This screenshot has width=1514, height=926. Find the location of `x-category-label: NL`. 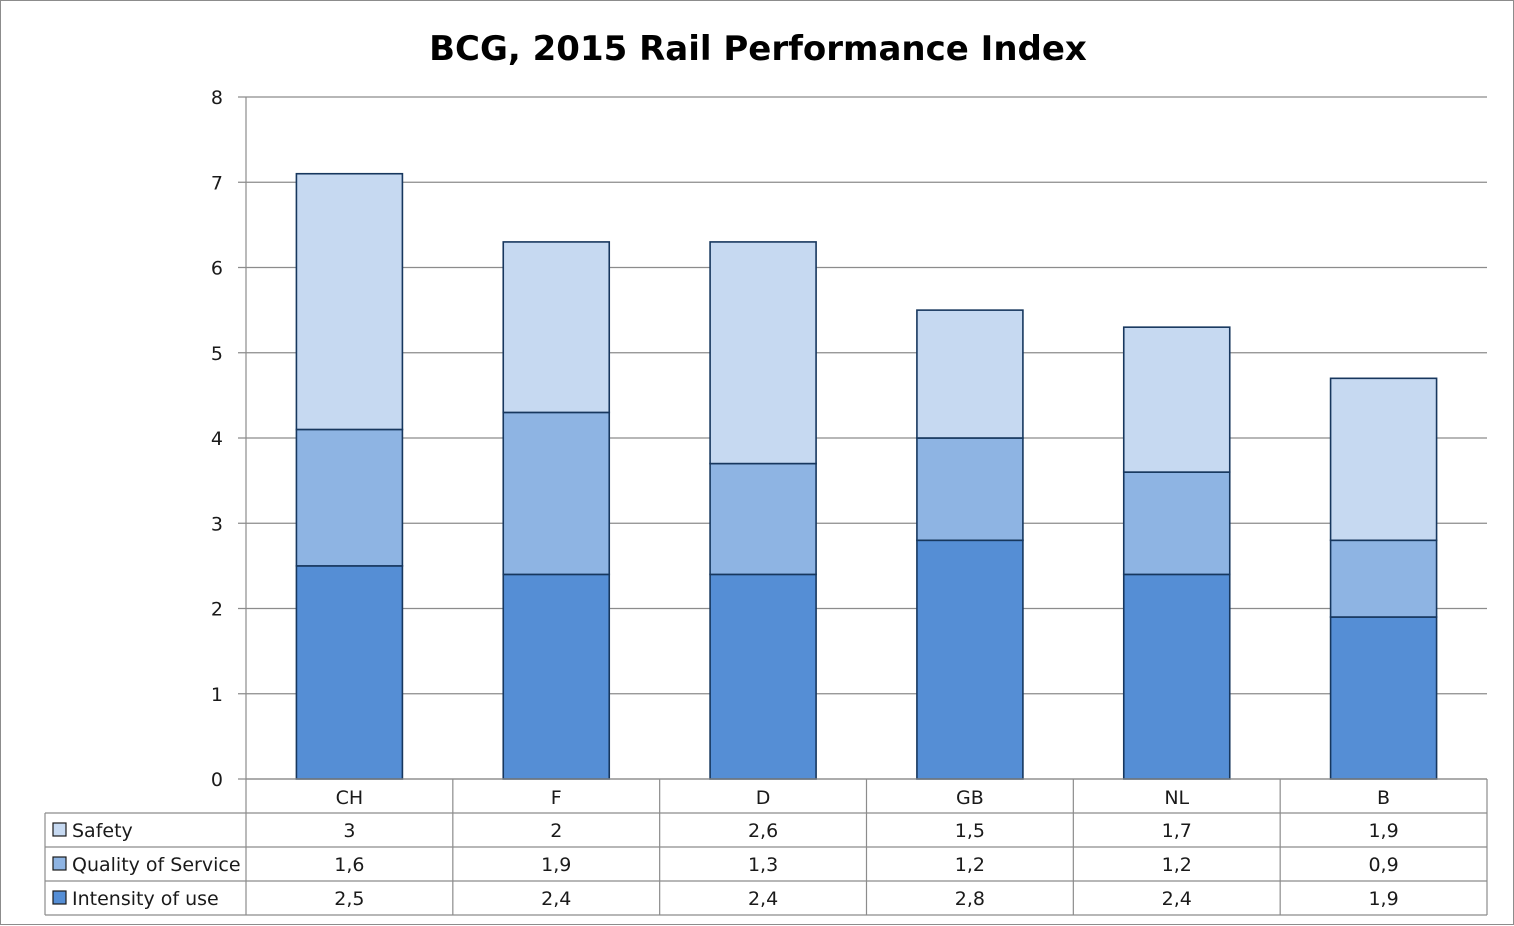

x-category-label: NL is located at coordinates (1176, 798).